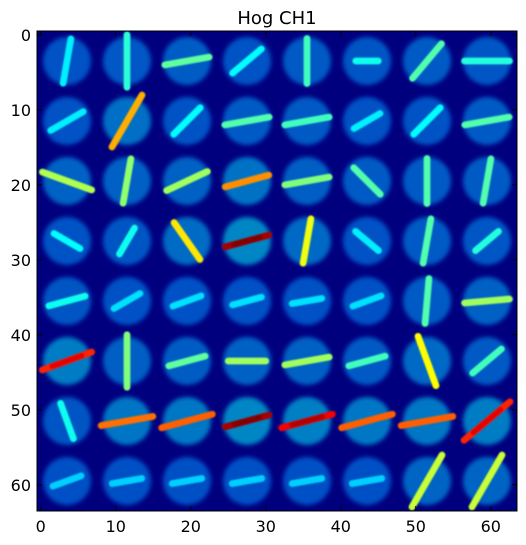  I want to click on y-tick-label: 10, so click(21, 110).